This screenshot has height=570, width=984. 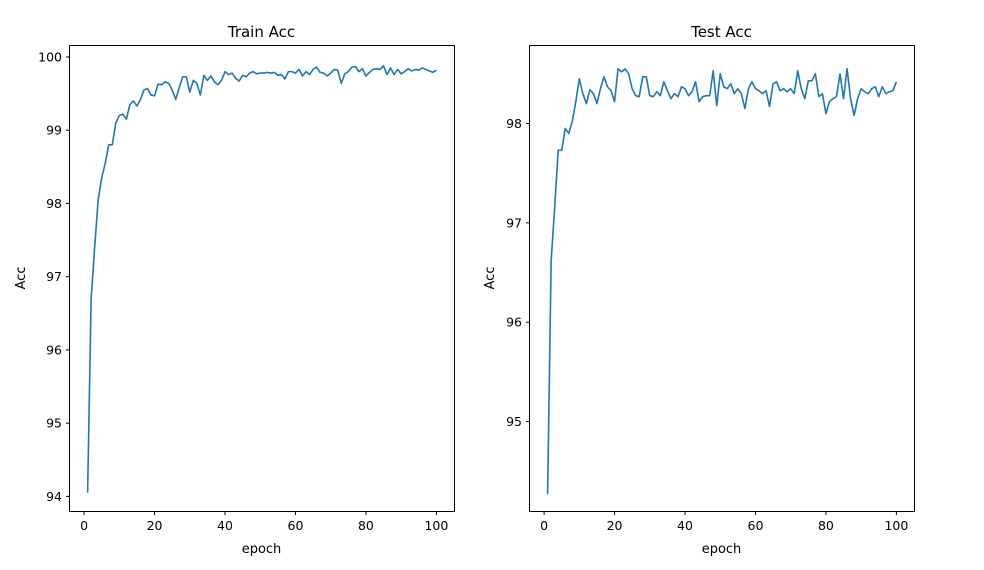 I want to click on y-tick-label: 94, so click(x=54, y=496).